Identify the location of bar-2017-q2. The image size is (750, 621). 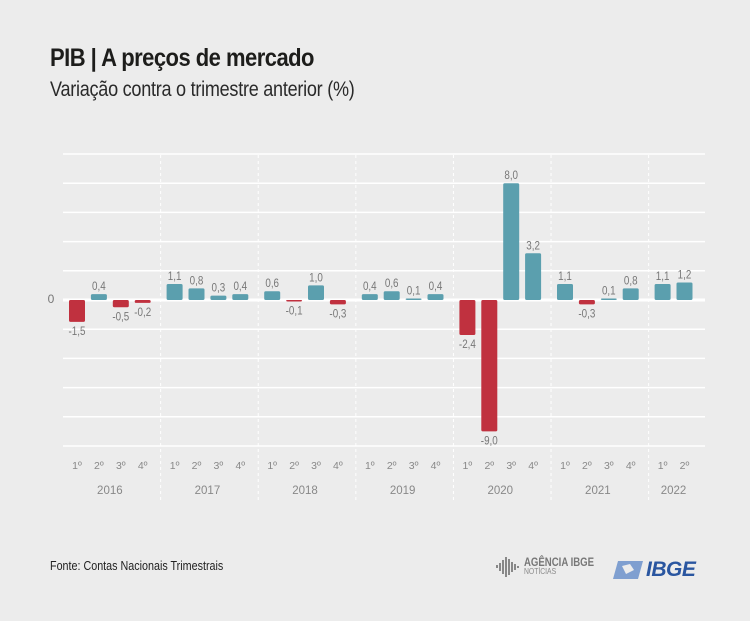
(196, 294).